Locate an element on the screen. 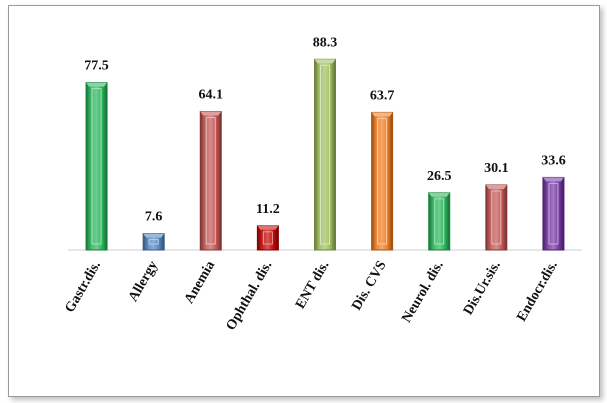  bar-2-inner is located at coordinates (153, 242).